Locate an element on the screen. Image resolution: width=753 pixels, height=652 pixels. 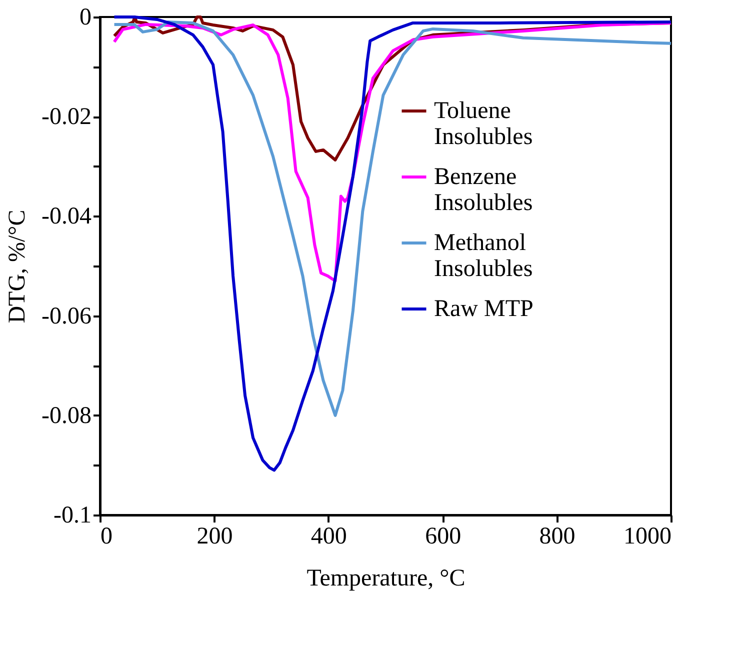
y-tick-label: 0 is located at coordinates (86, 17).